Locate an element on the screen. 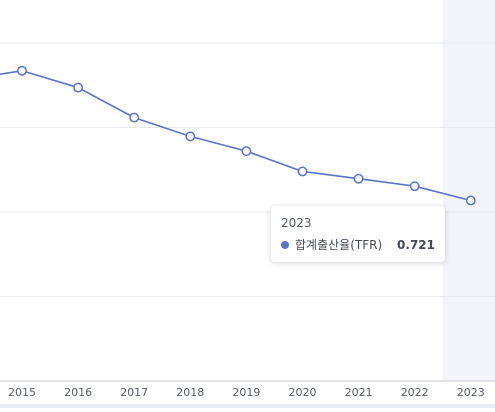  data-tooltip: 2023 합계출산율(TFR) 0.721 is located at coordinates (358, 234).